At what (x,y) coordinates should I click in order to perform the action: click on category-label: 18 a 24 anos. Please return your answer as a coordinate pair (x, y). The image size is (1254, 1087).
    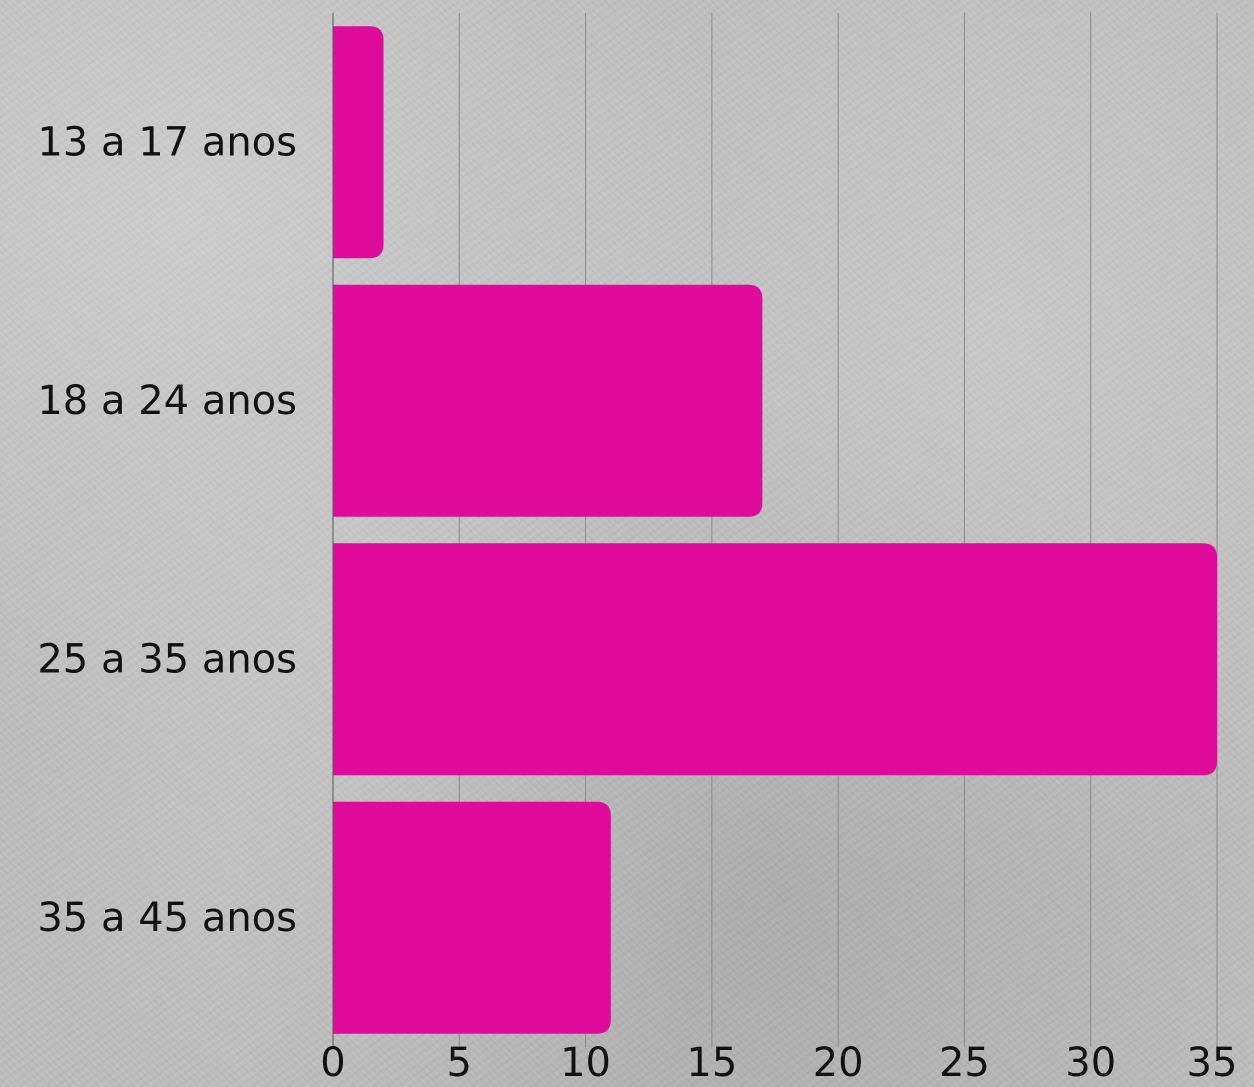
    Looking at the image, I should click on (167, 401).